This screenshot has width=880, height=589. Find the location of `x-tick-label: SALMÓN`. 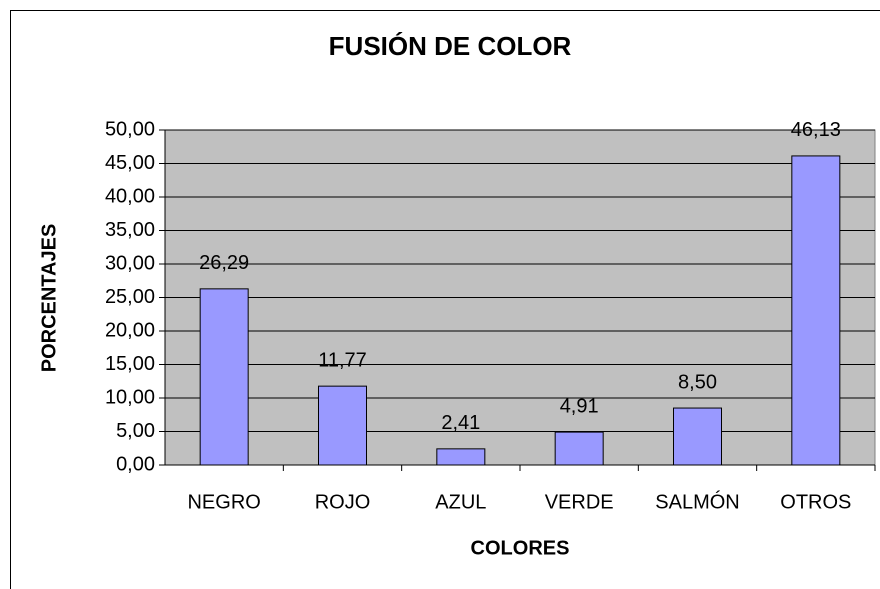

x-tick-label: SALMÓN is located at coordinates (697, 501).